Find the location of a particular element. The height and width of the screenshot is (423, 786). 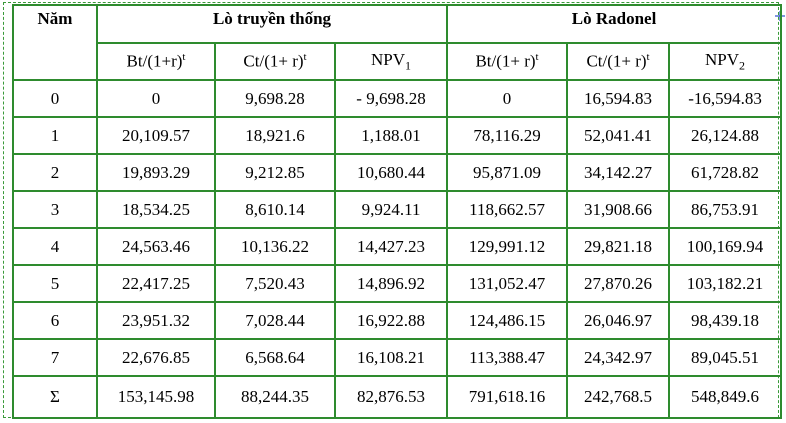

value-cell: 34,142.27 is located at coordinates (618, 172).